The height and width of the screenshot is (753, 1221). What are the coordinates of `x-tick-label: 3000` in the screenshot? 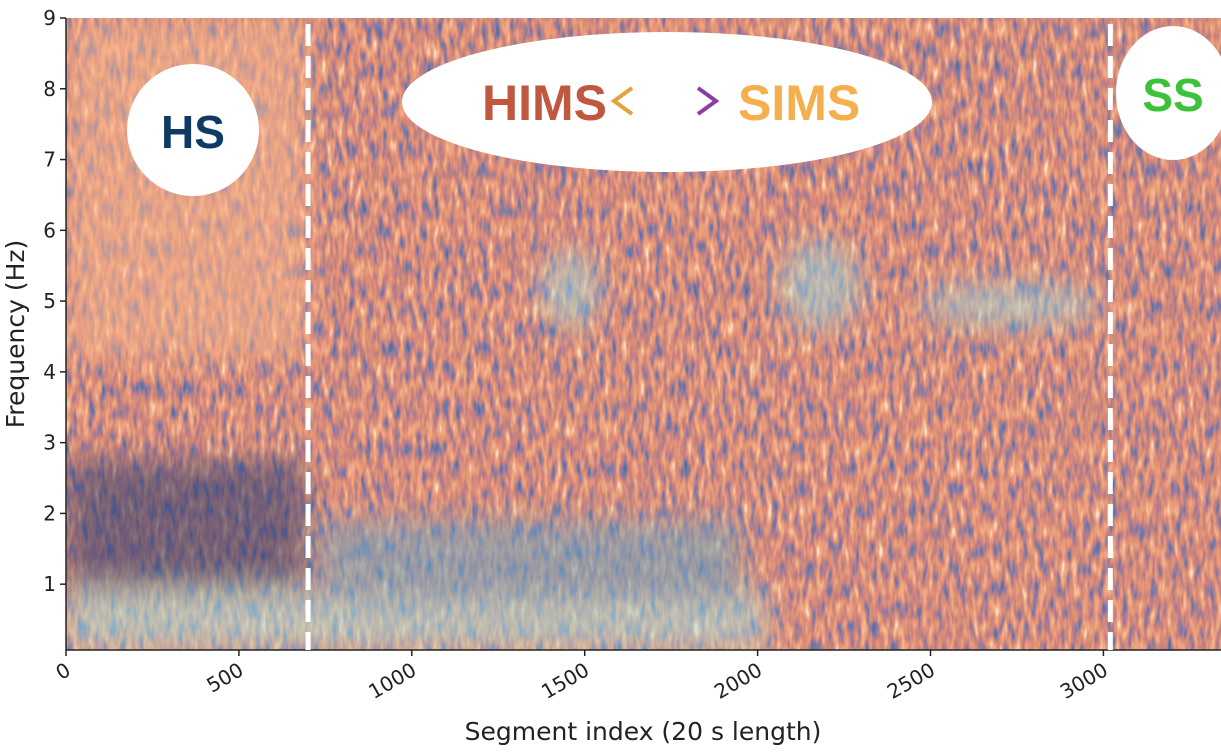 It's located at (1084, 681).